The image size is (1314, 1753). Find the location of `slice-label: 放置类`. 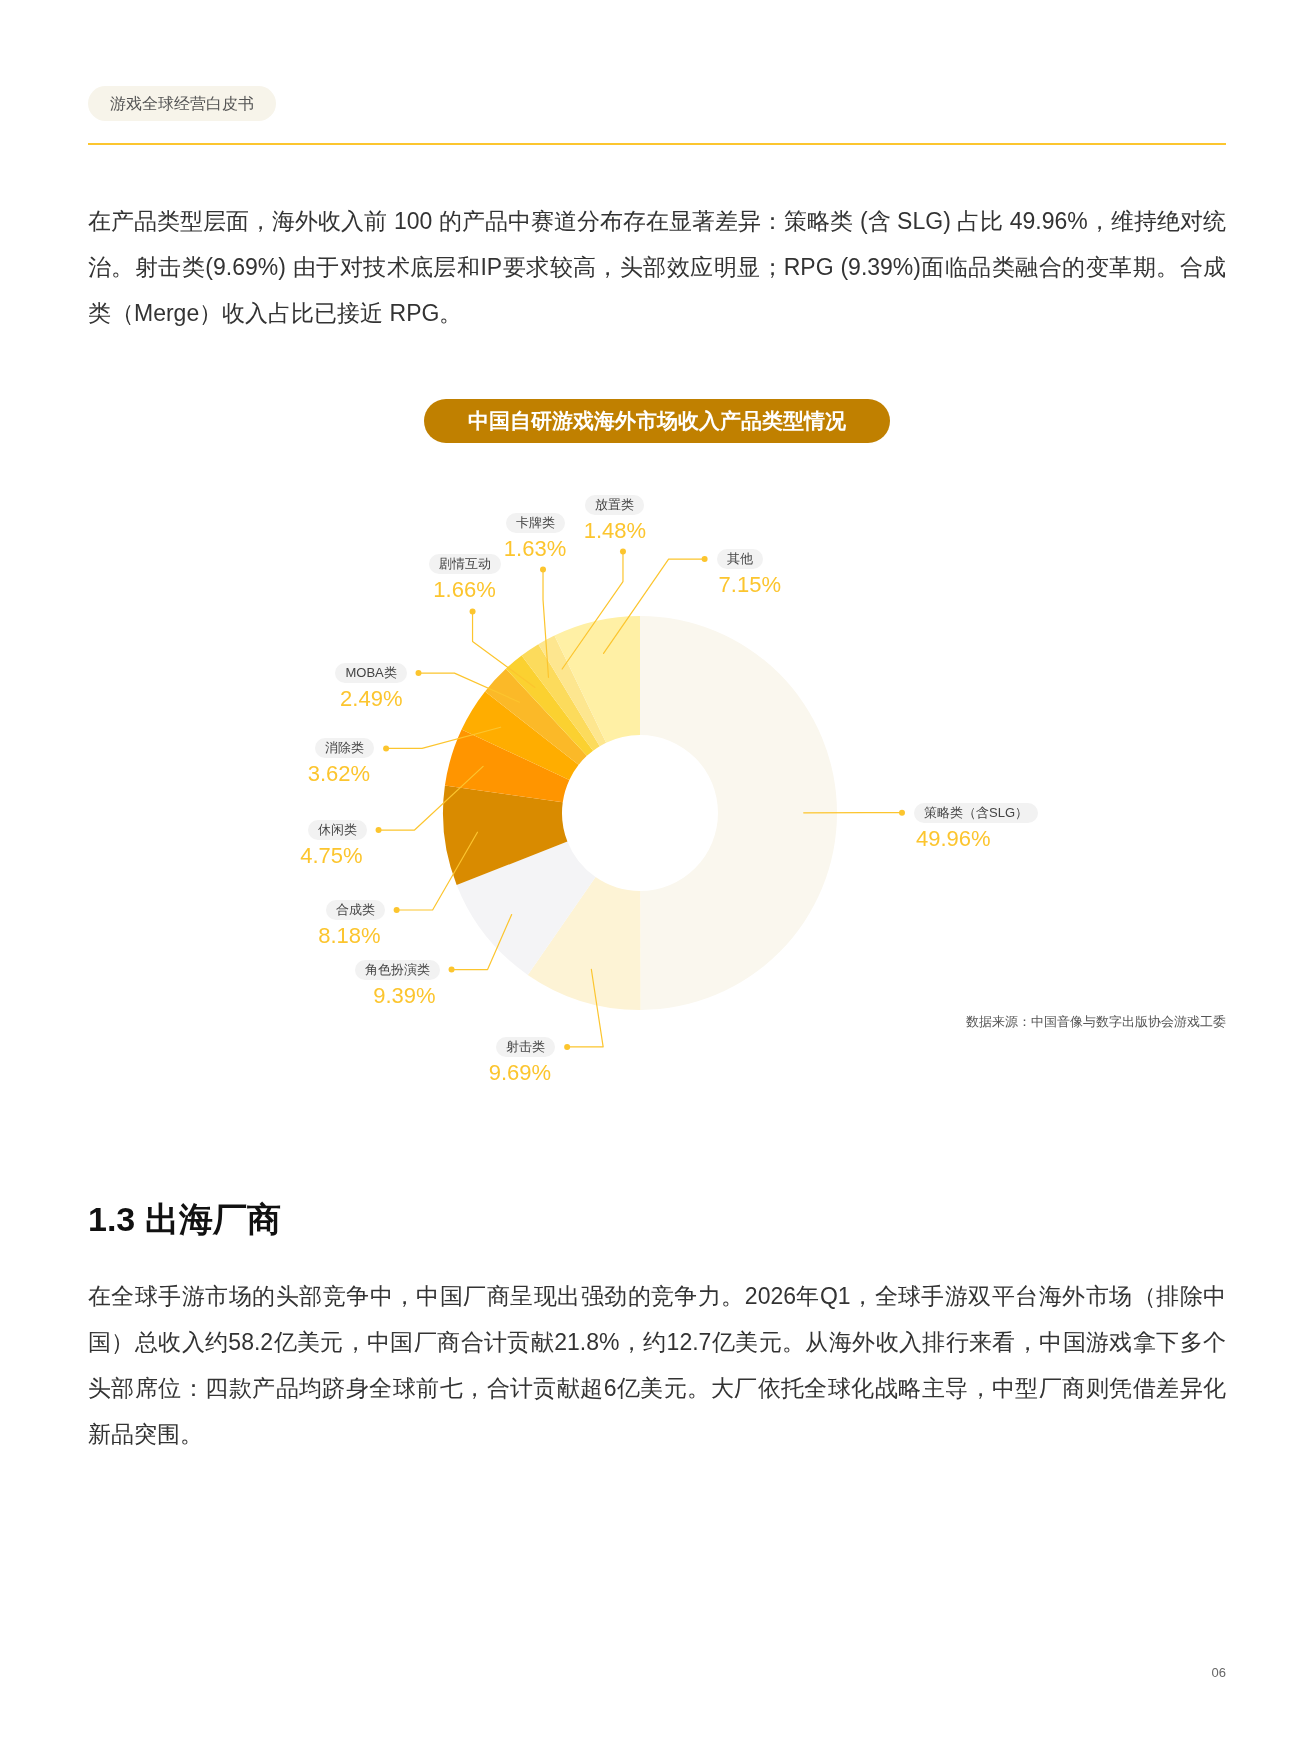

slice-label: 放置类 is located at coordinates (615, 504).